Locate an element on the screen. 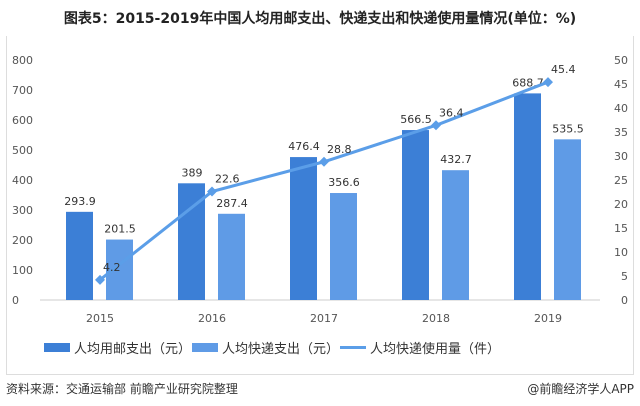  y-left-tick: 200 is located at coordinates (22, 240).